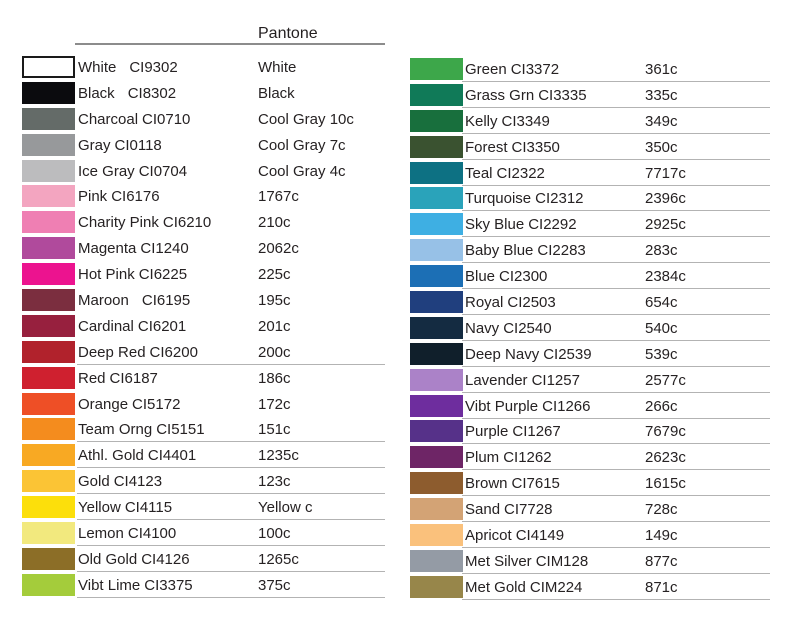 The width and height of the screenshot is (800, 618). Describe the element at coordinates (274, 585) in the screenshot. I see `pantone-value: 375c` at that location.